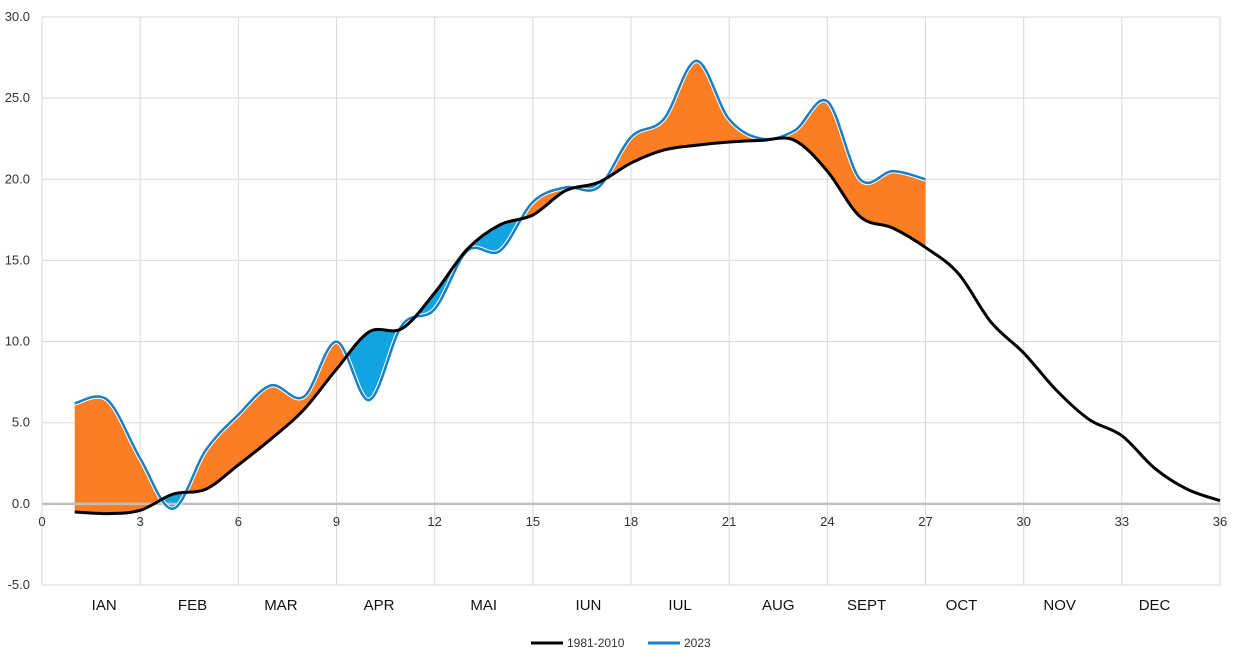 Image resolution: width=1238 pixels, height=656 pixels. What do you see at coordinates (596, 643) in the screenshot?
I see `legend-label: 1981-2010` at bounding box center [596, 643].